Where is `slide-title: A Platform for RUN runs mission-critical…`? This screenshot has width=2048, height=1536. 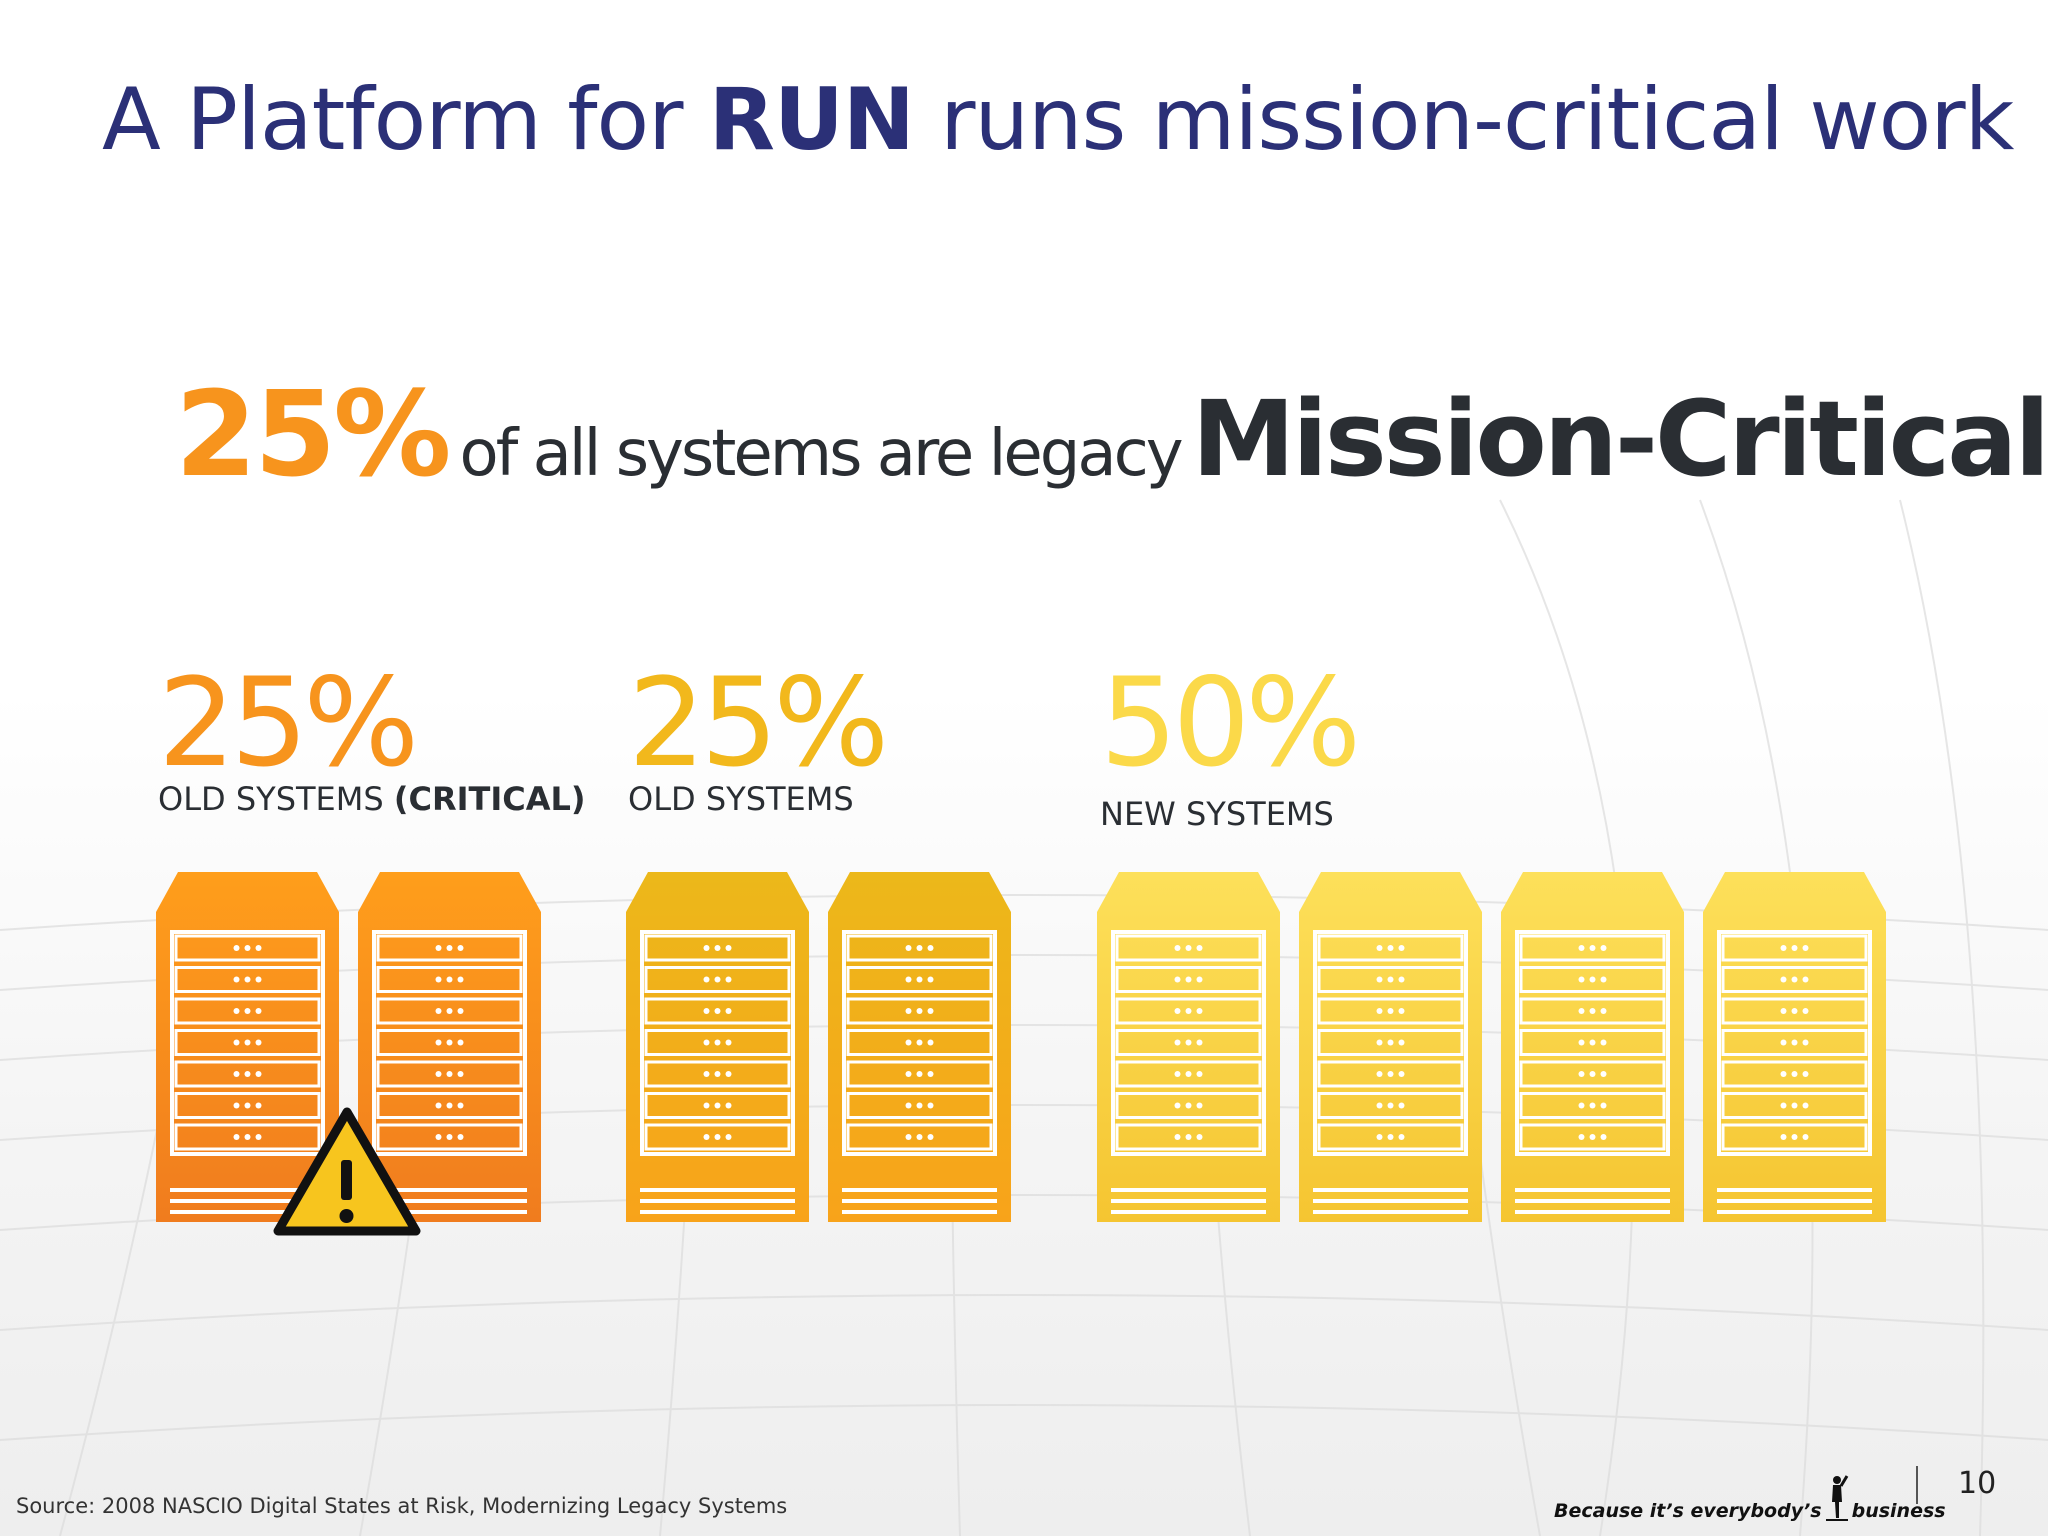
slide-title: A Platform for RUN runs mission-critical… is located at coordinates (1058, 120).